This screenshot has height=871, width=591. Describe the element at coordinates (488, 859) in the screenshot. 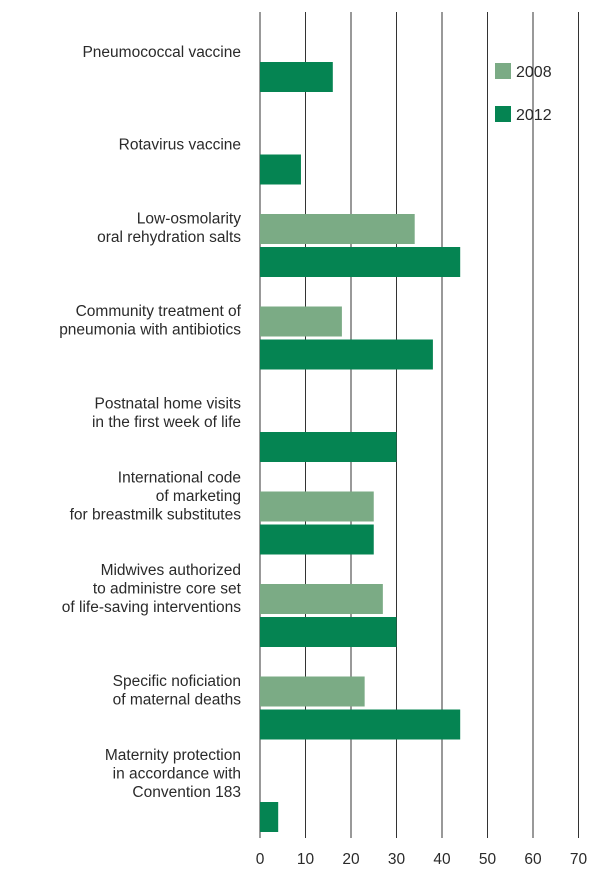

I see `x-tick-label: 50` at that location.